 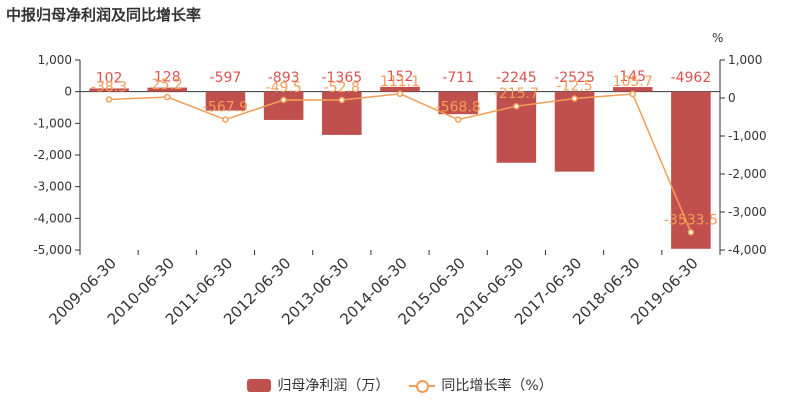 I want to click on line-value-label: -568.8, so click(x=458, y=108).